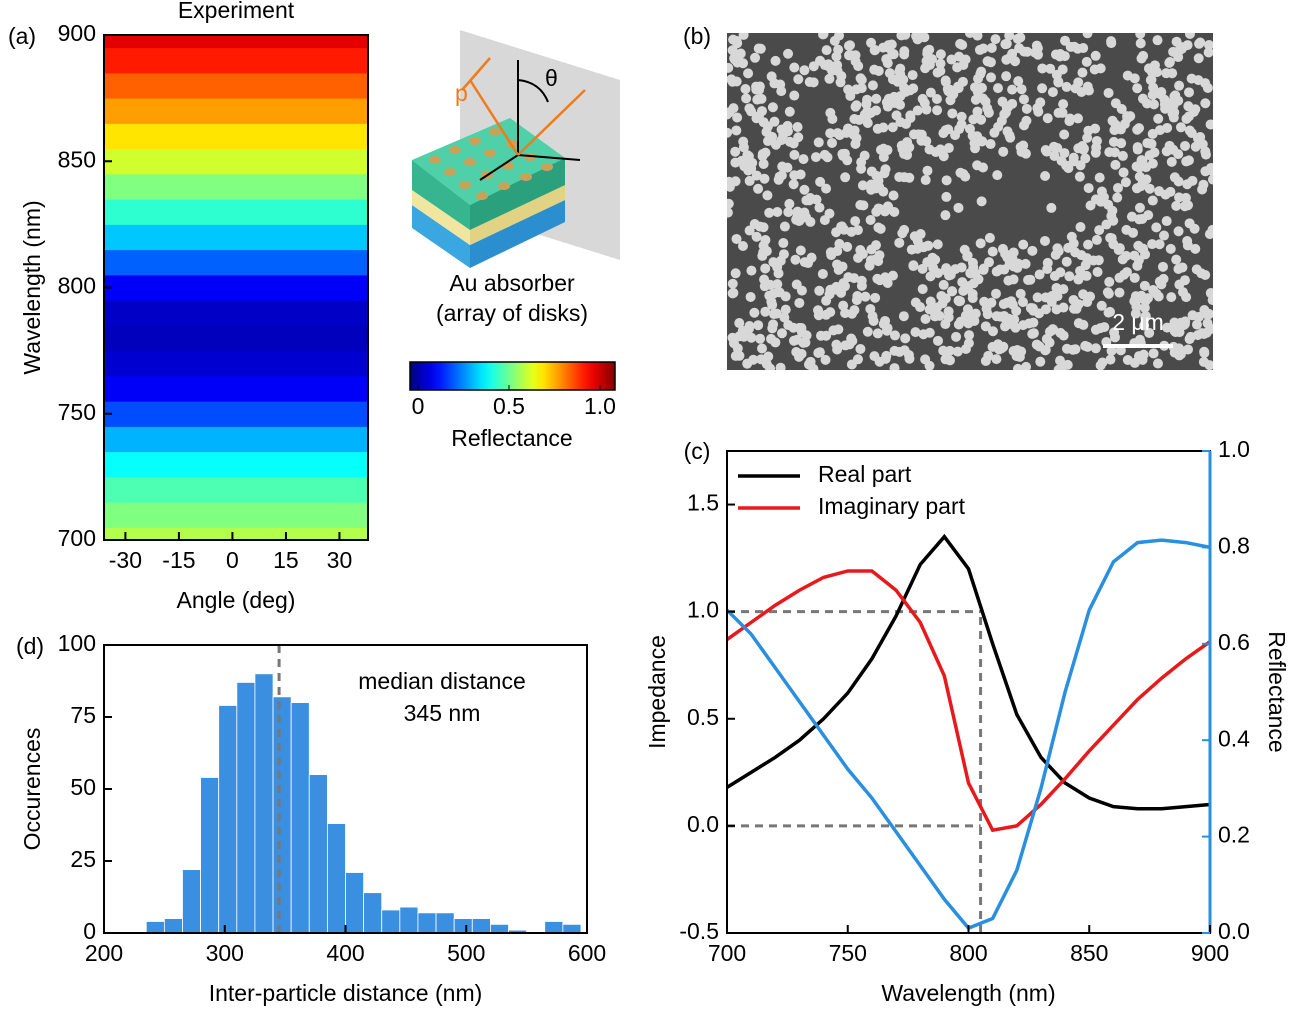 Image resolution: width=1289 pixels, height=1009 pixels. I want to click on annotation: median distance, so click(442, 681).